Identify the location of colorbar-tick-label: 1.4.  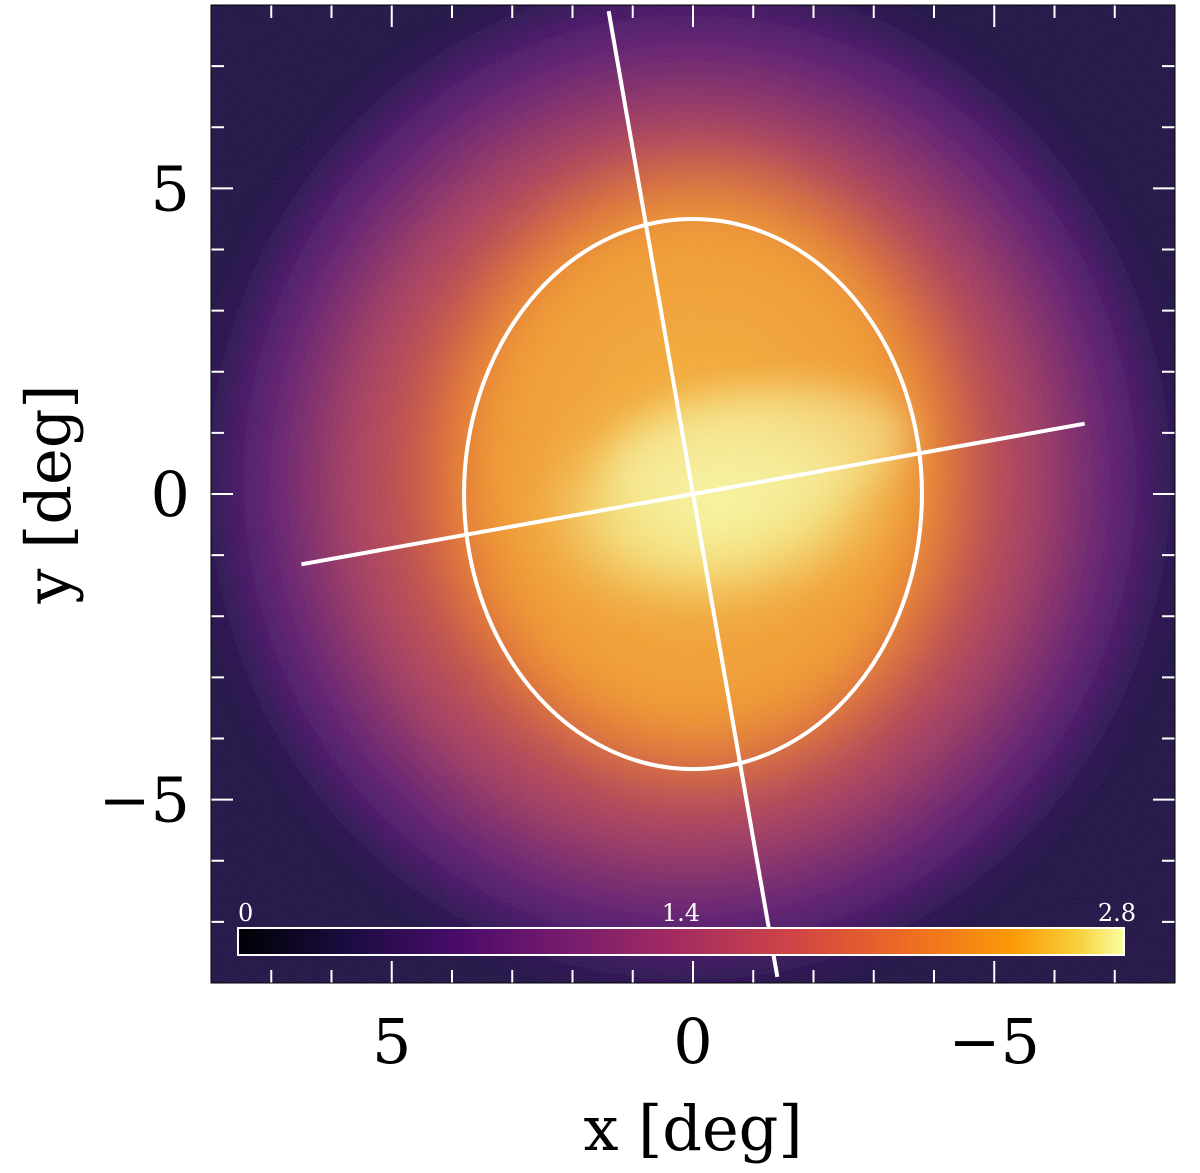
(681, 913).